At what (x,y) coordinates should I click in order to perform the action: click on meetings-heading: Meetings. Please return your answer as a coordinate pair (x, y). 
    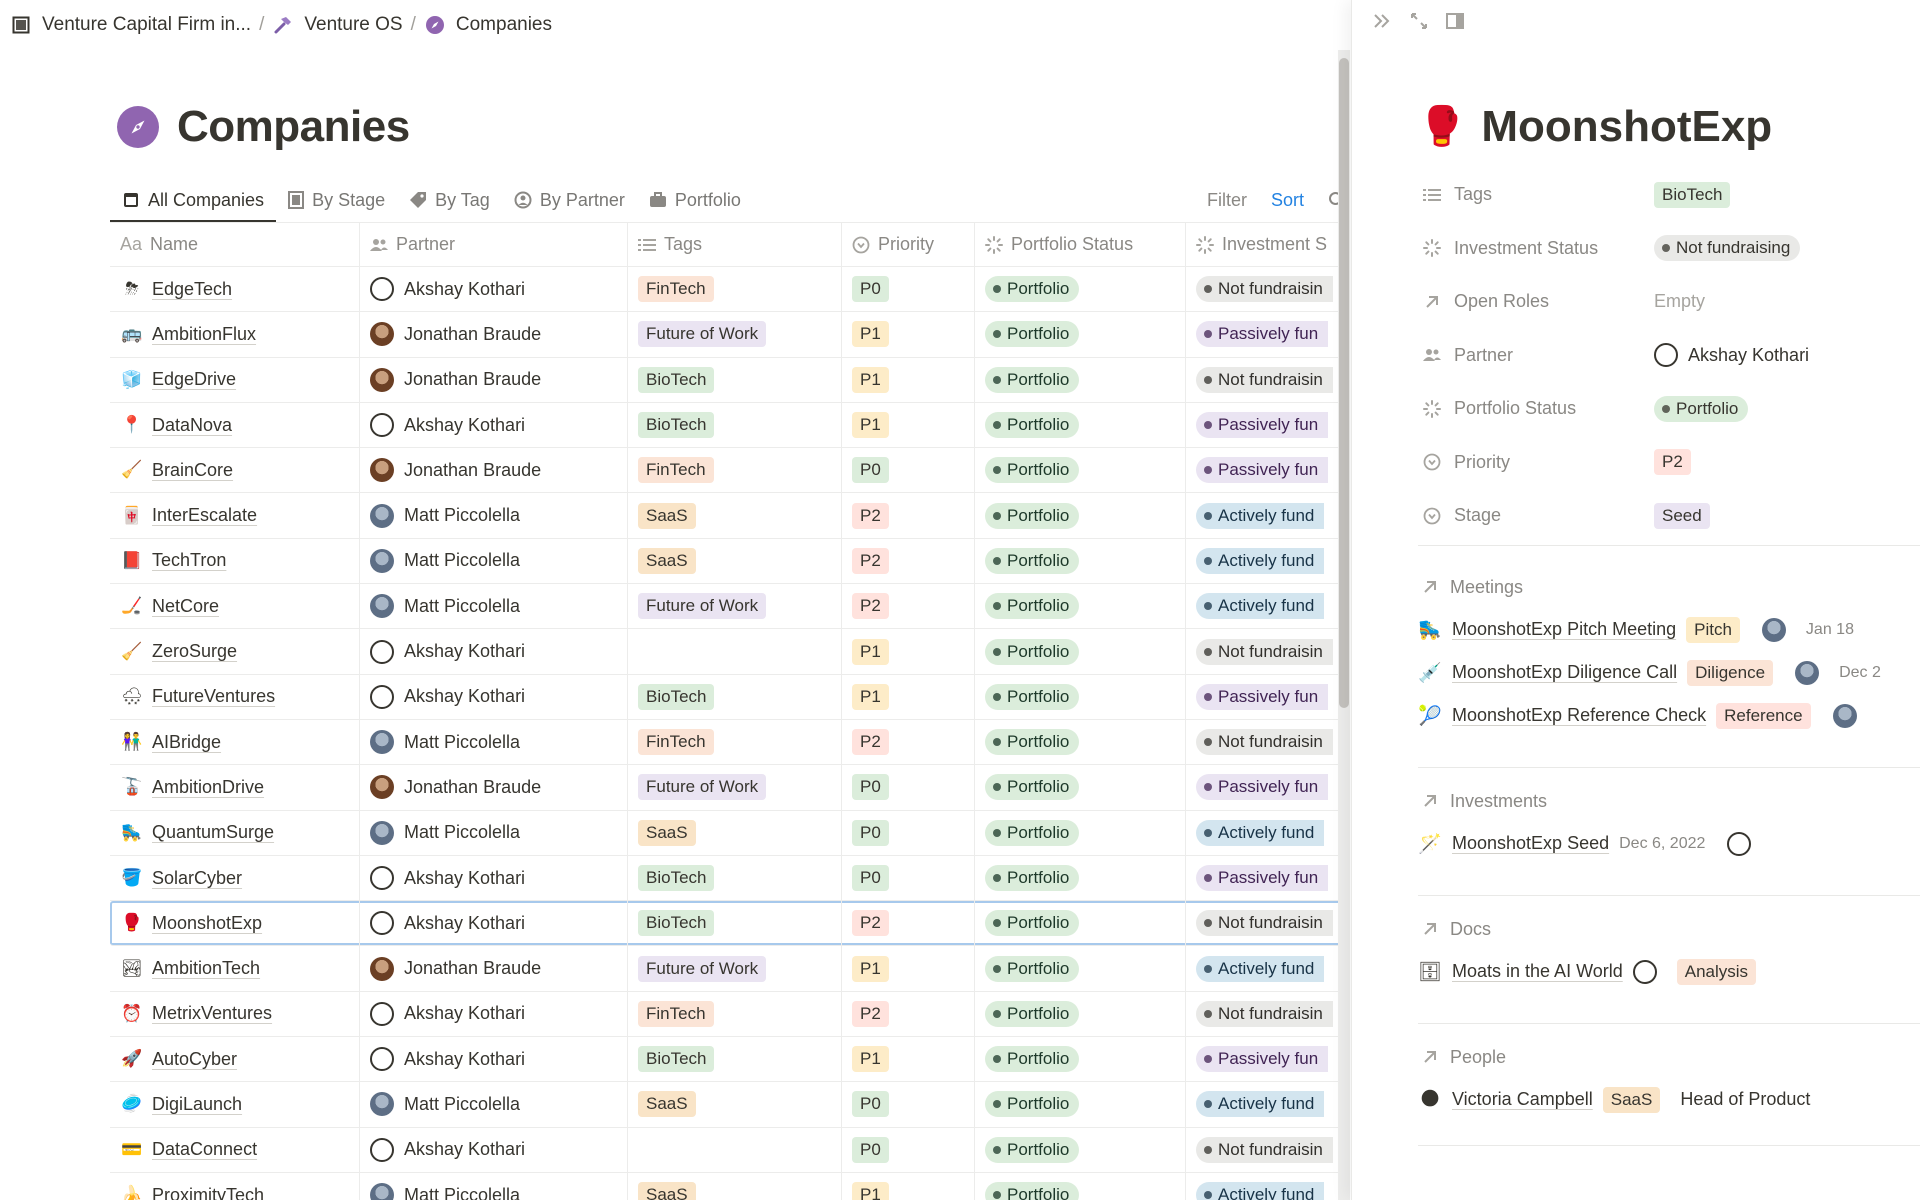
    Looking at the image, I should click on (1671, 587).